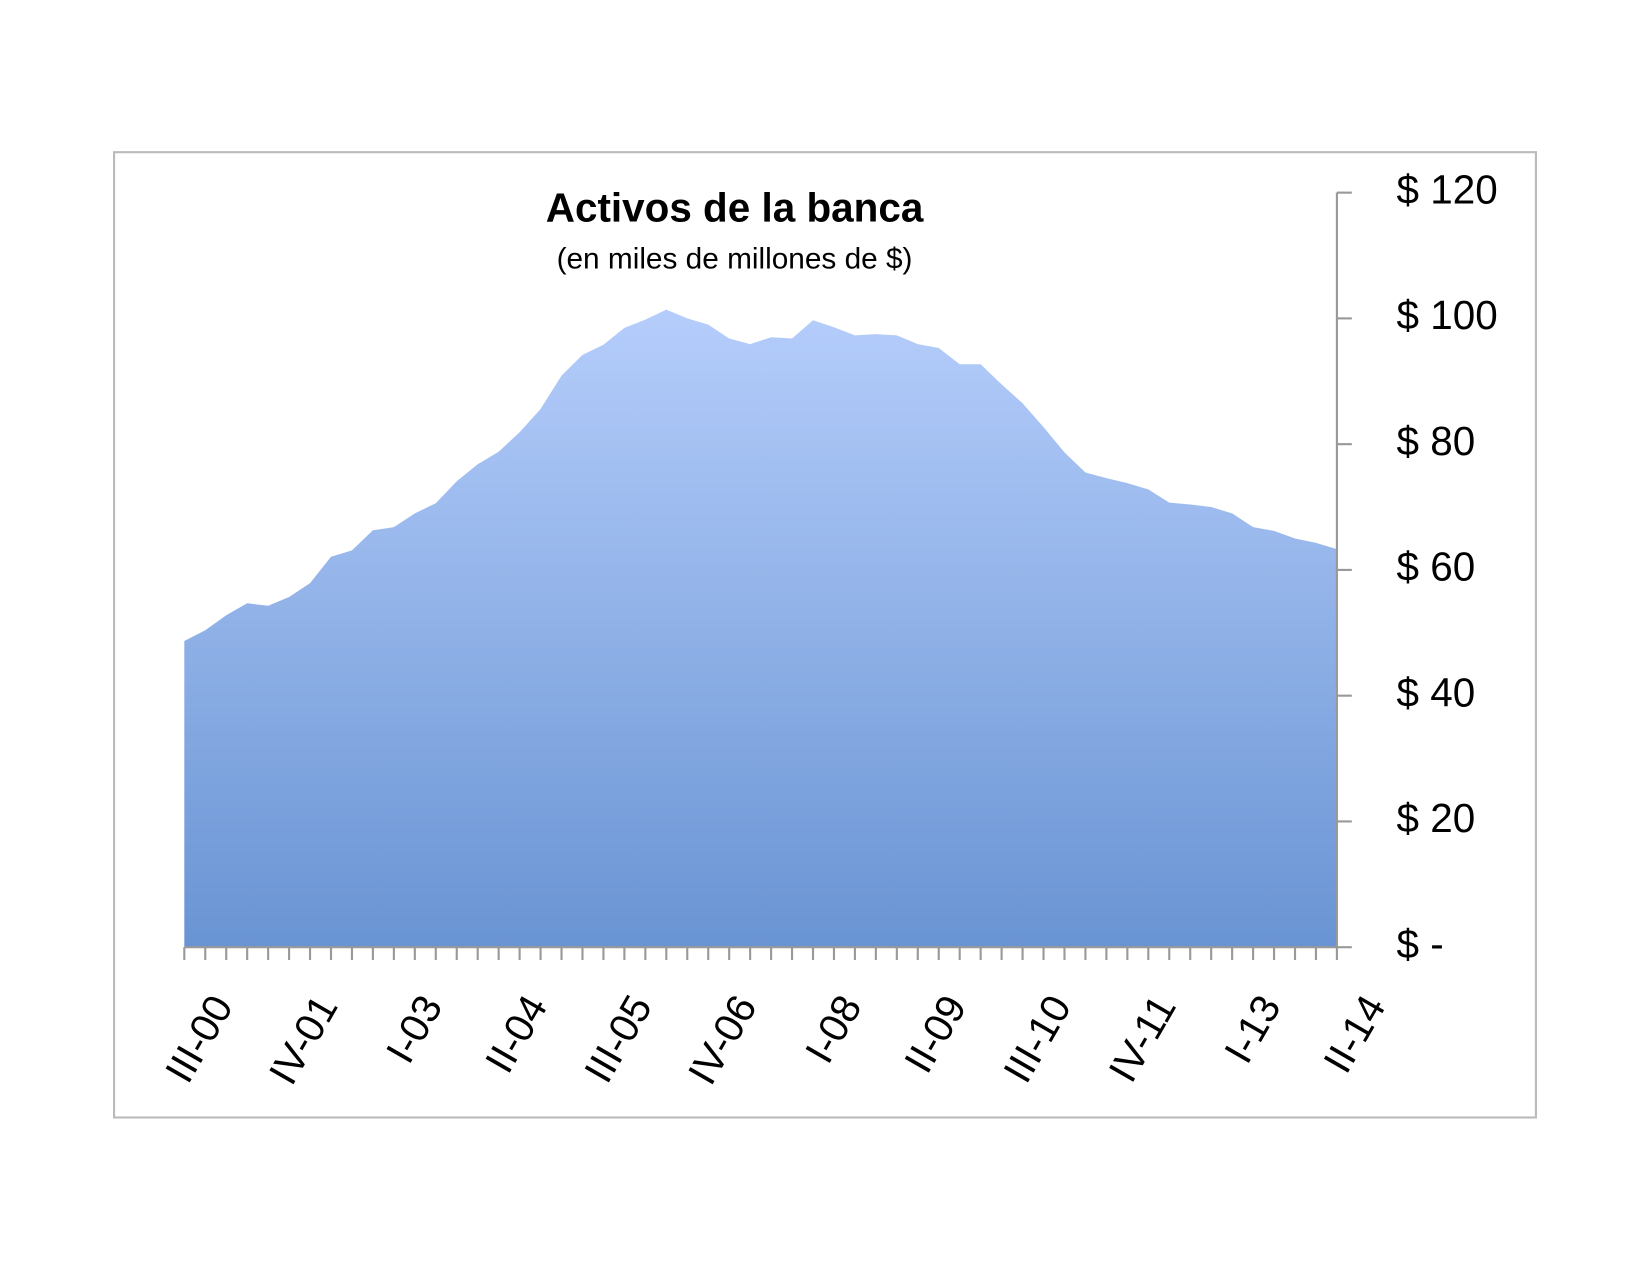 Image resolution: width=1650 pixels, height=1275 pixels. I want to click on y-tick-label: $ 100, so click(1447, 315).